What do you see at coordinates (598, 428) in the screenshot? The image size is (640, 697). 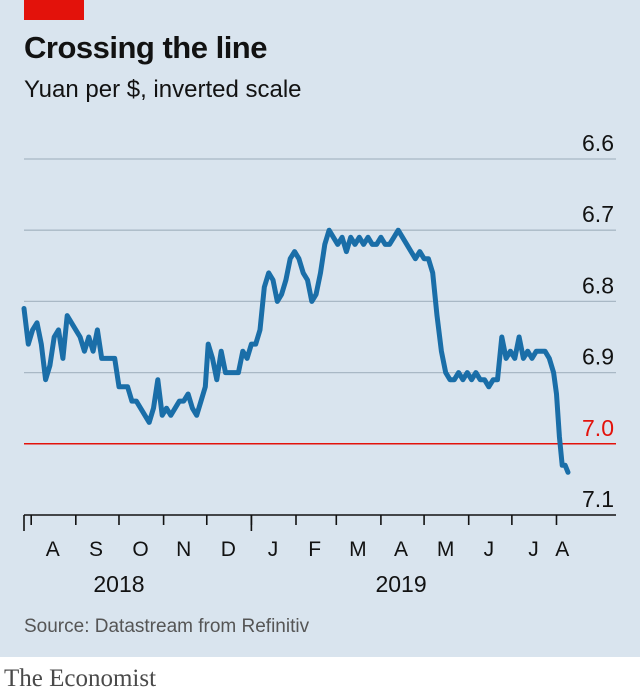 I see `y-tick-label: 7.0` at bounding box center [598, 428].